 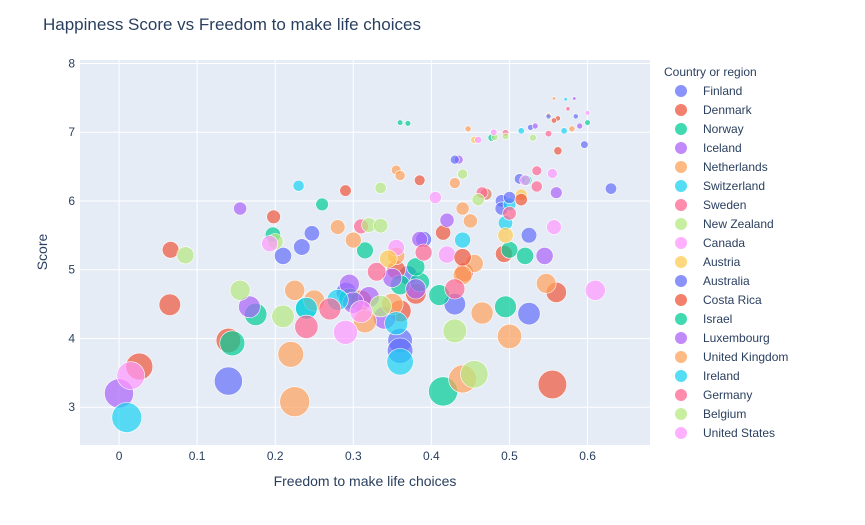 What do you see at coordinates (708, 262) in the screenshot?
I see `legend-item: Austria` at bounding box center [708, 262].